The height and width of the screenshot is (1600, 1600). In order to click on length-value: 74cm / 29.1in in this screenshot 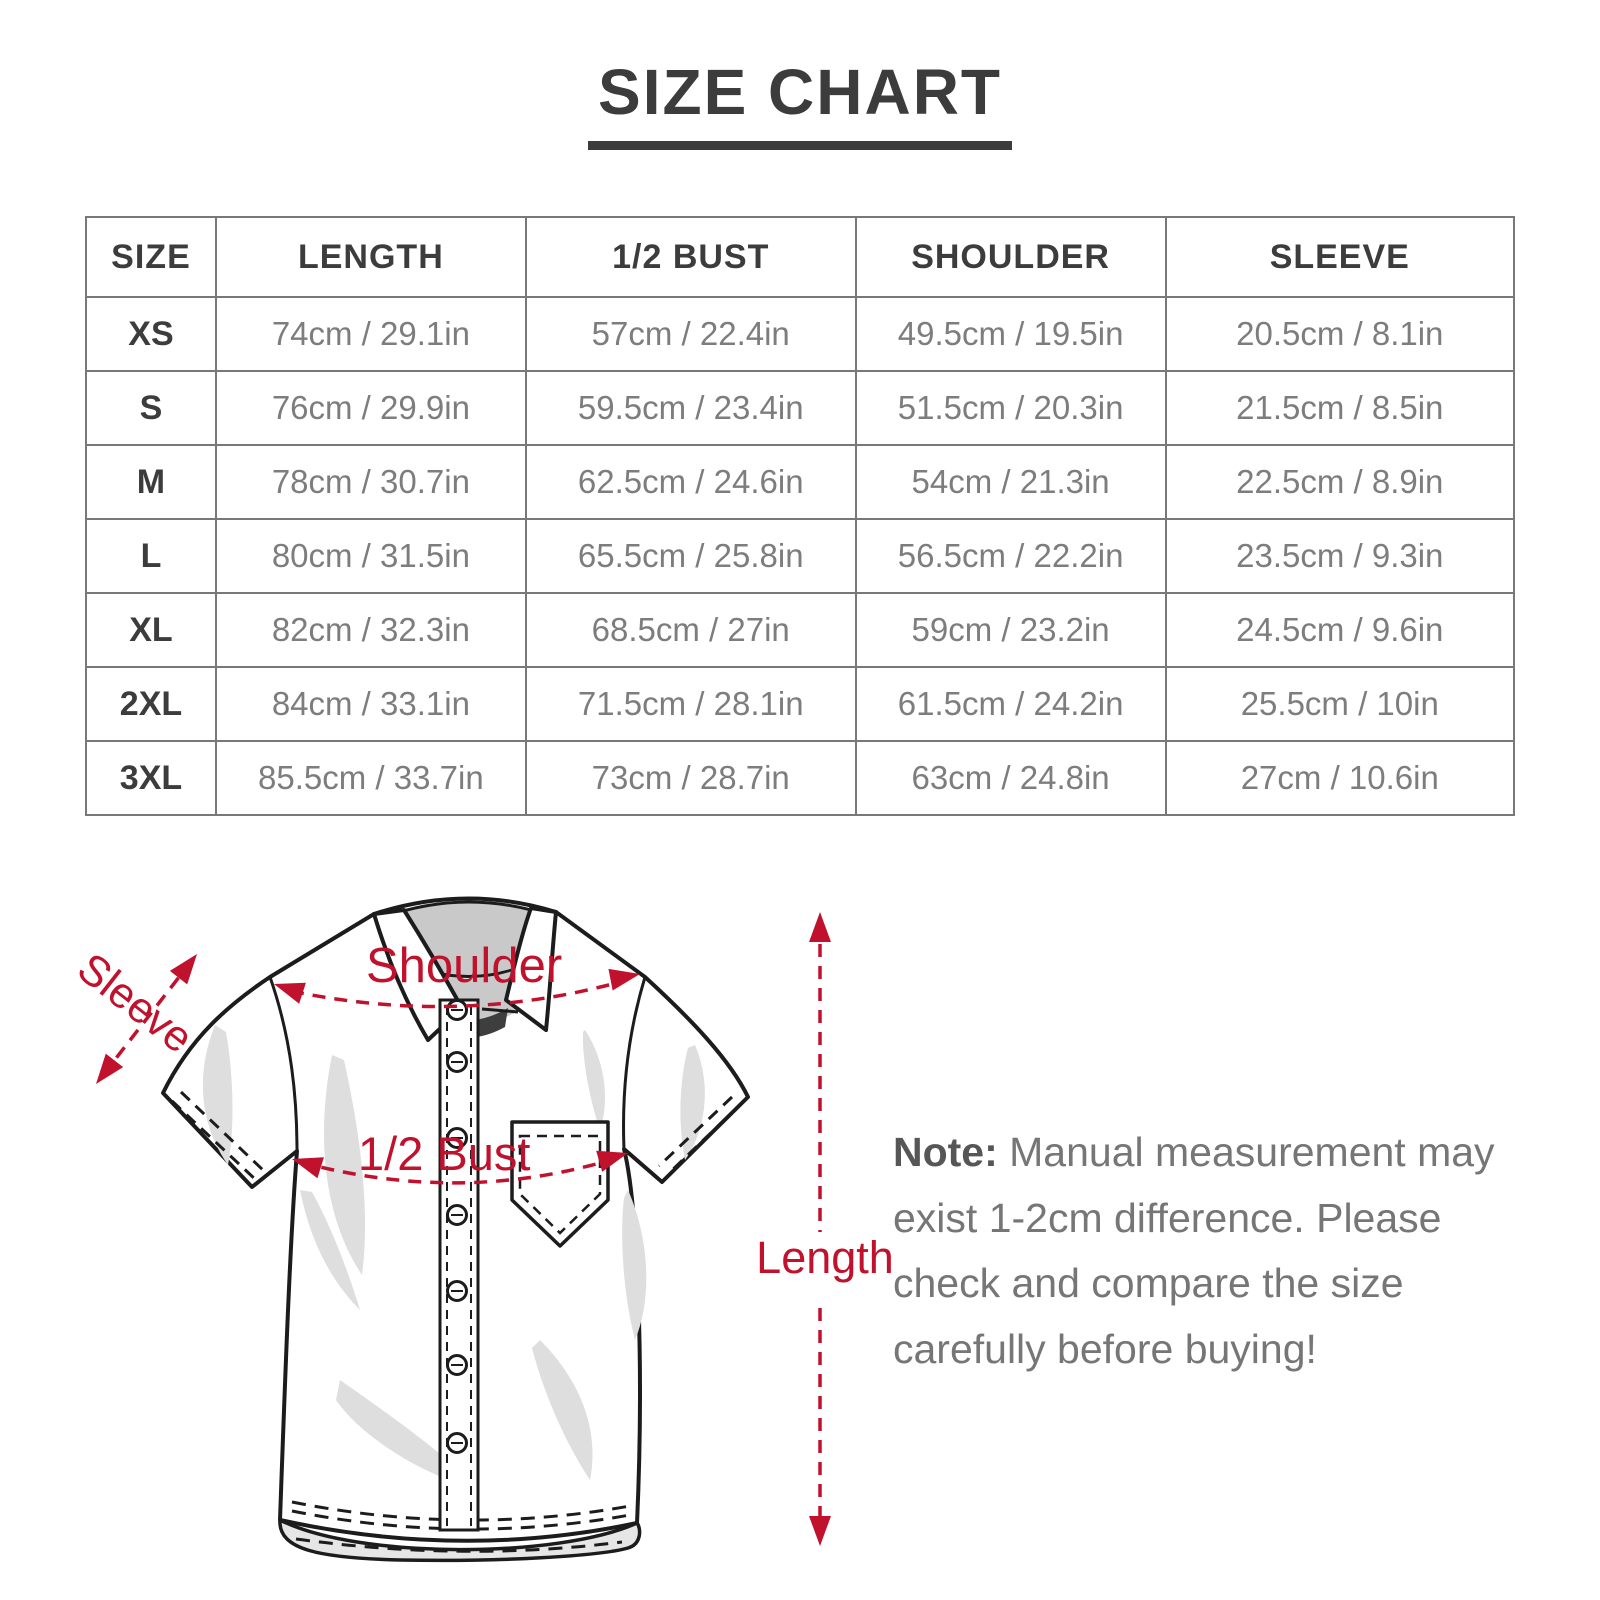, I will do `click(370, 334)`.